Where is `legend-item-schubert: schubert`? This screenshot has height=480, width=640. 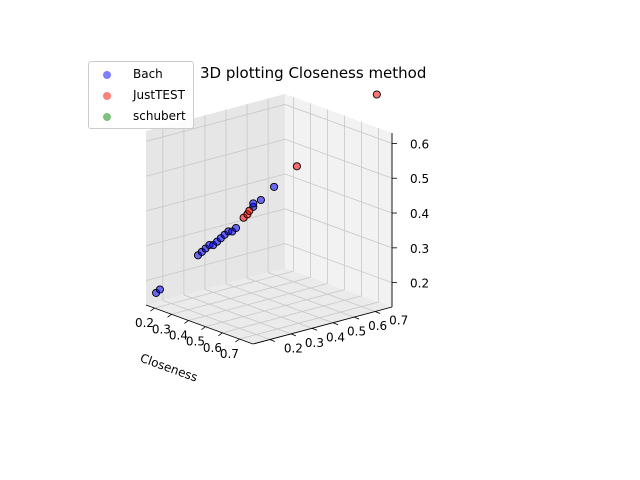
legend-item-schubert: schubert is located at coordinates (142, 117).